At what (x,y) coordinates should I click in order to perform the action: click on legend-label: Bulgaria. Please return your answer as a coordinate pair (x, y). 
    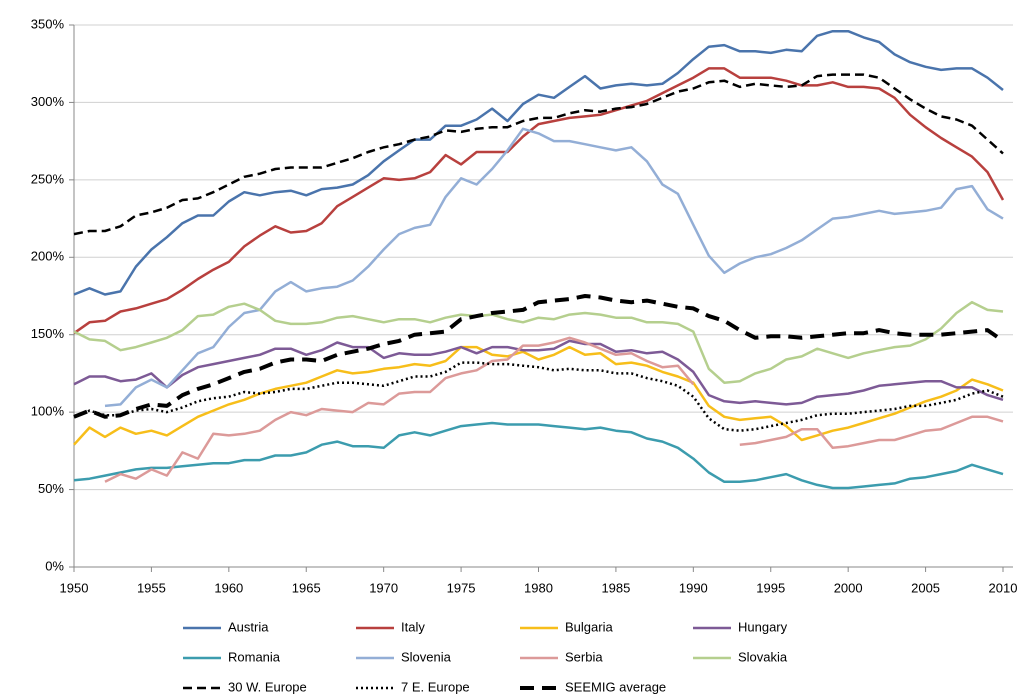
    Looking at the image, I should click on (589, 626).